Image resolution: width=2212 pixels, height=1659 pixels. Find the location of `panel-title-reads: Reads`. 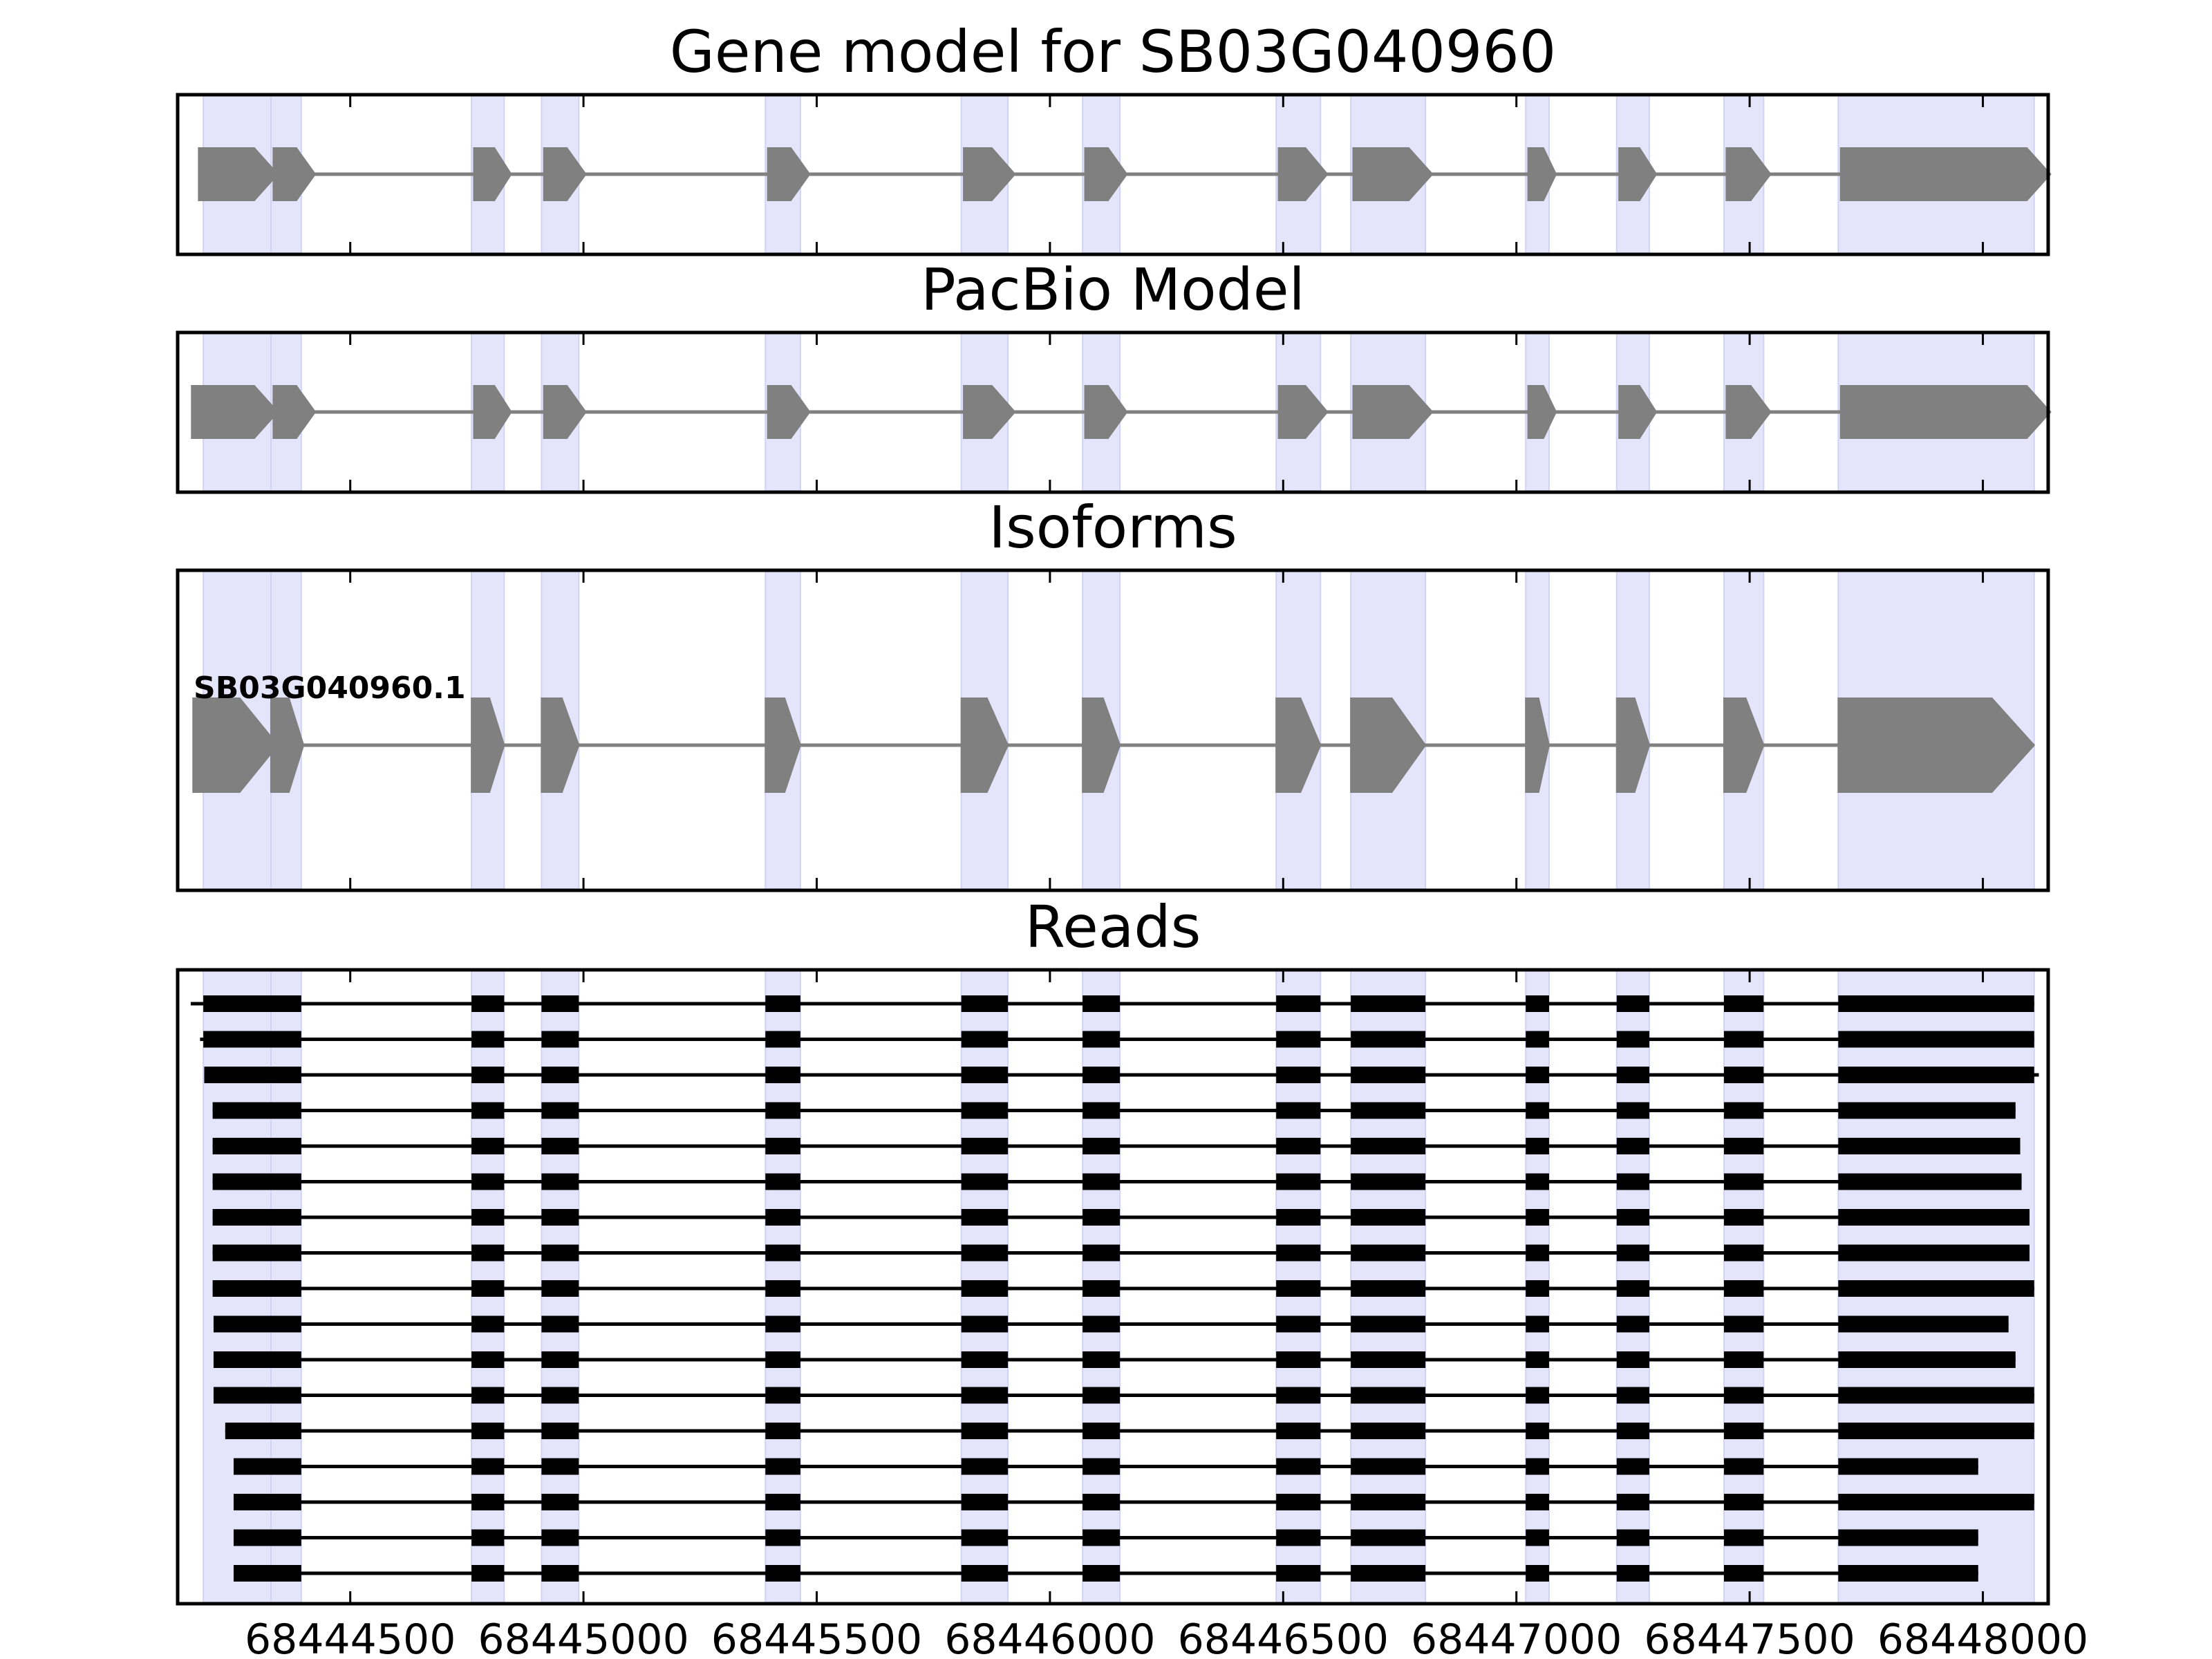

panel-title-reads: Reads is located at coordinates (1113, 927).